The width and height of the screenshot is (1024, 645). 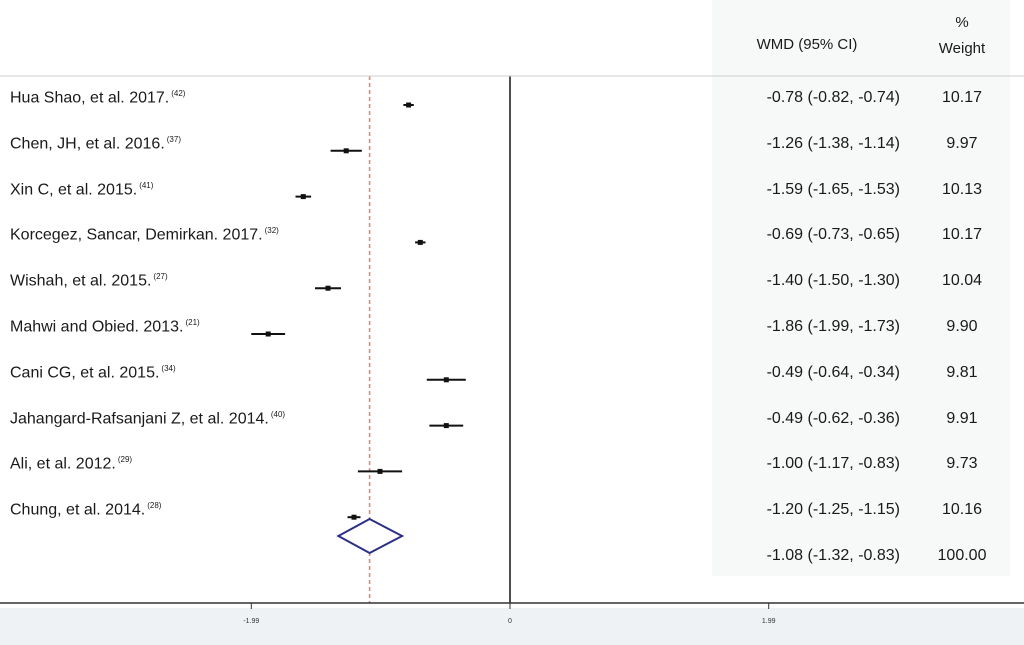 What do you see at coordinates (168, 368) in the screenshot?
I see `study-reference: (34)` at bounding box center [168, 368].